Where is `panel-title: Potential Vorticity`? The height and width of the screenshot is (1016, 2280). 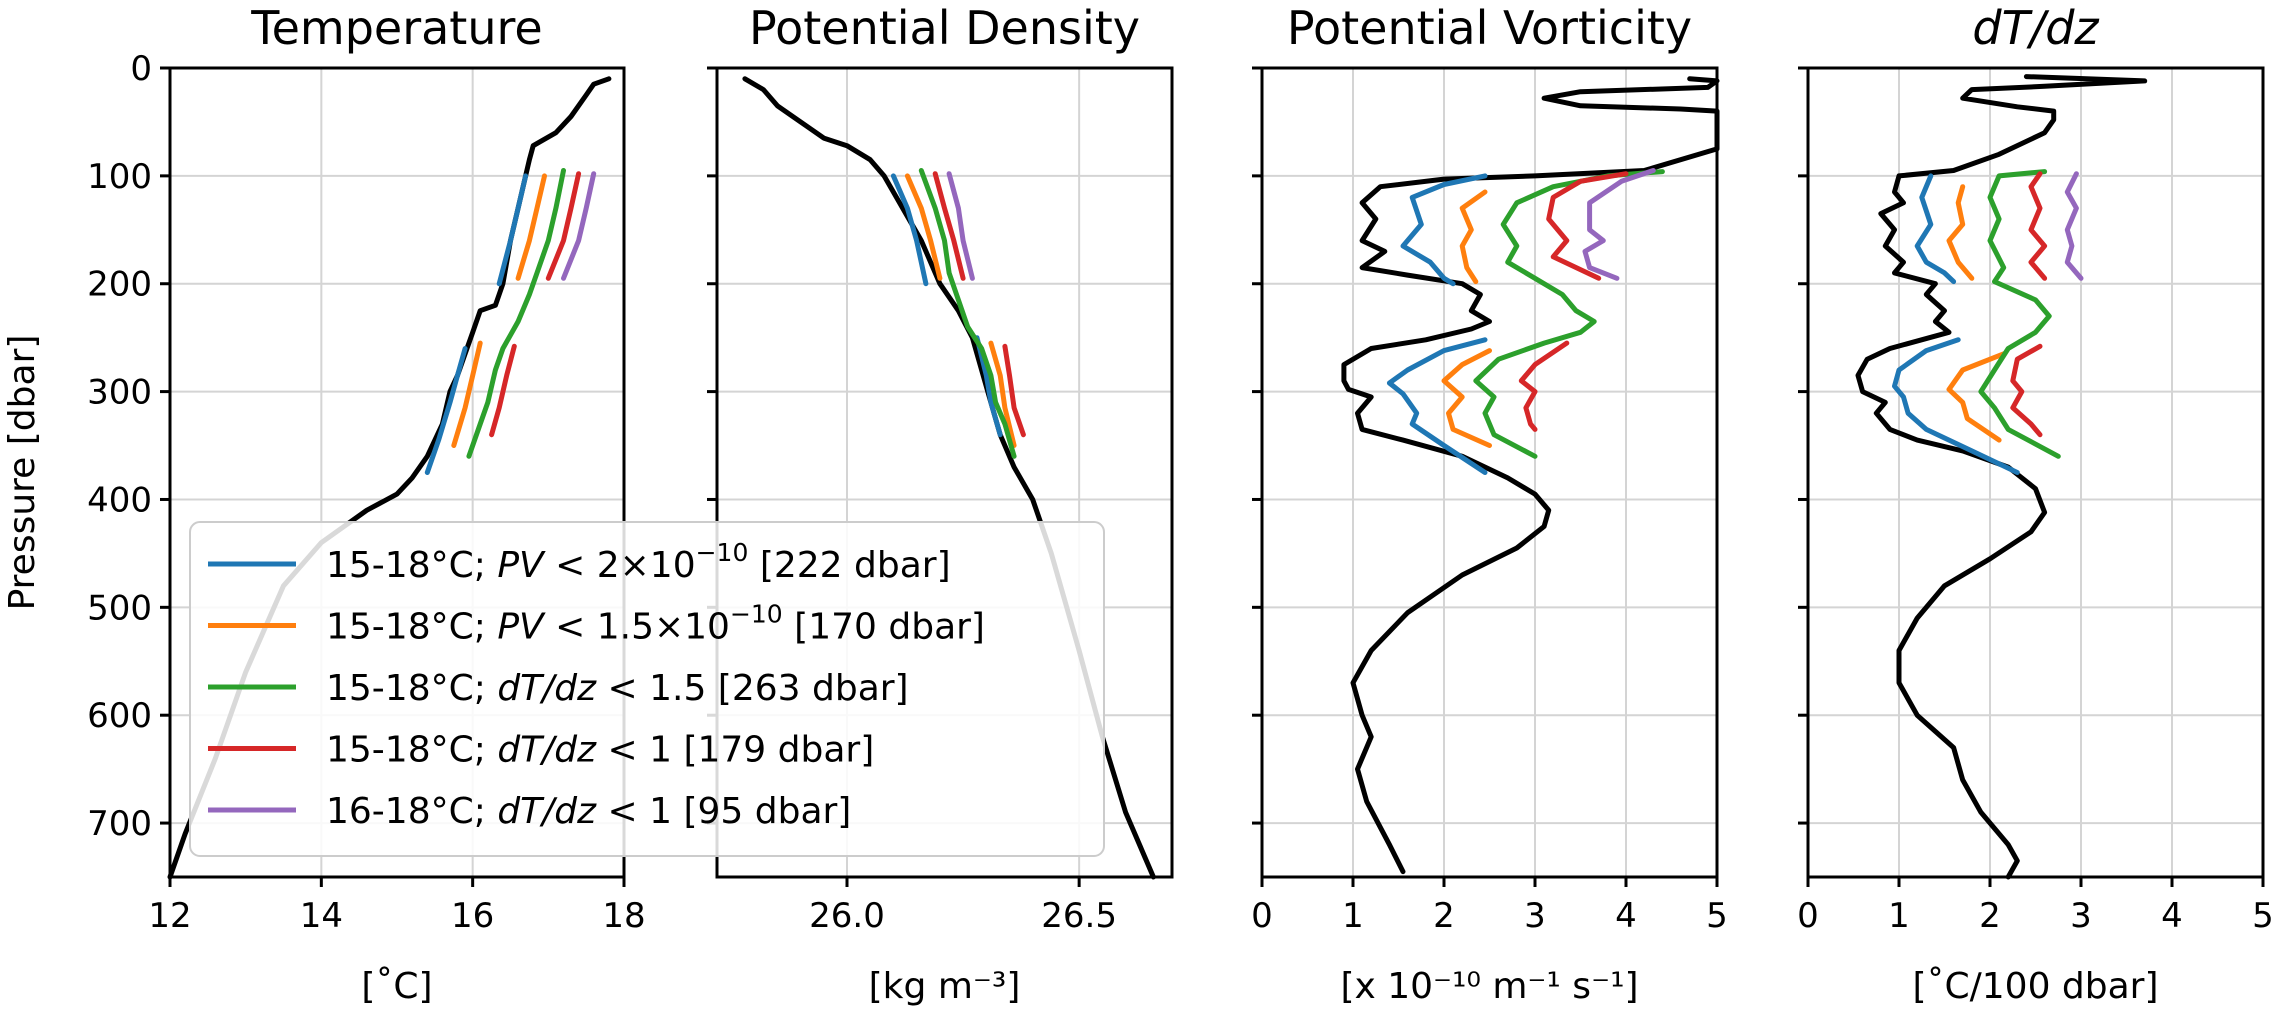
panel-title: Potential Vorticity is located at coordinates (1489, 28).